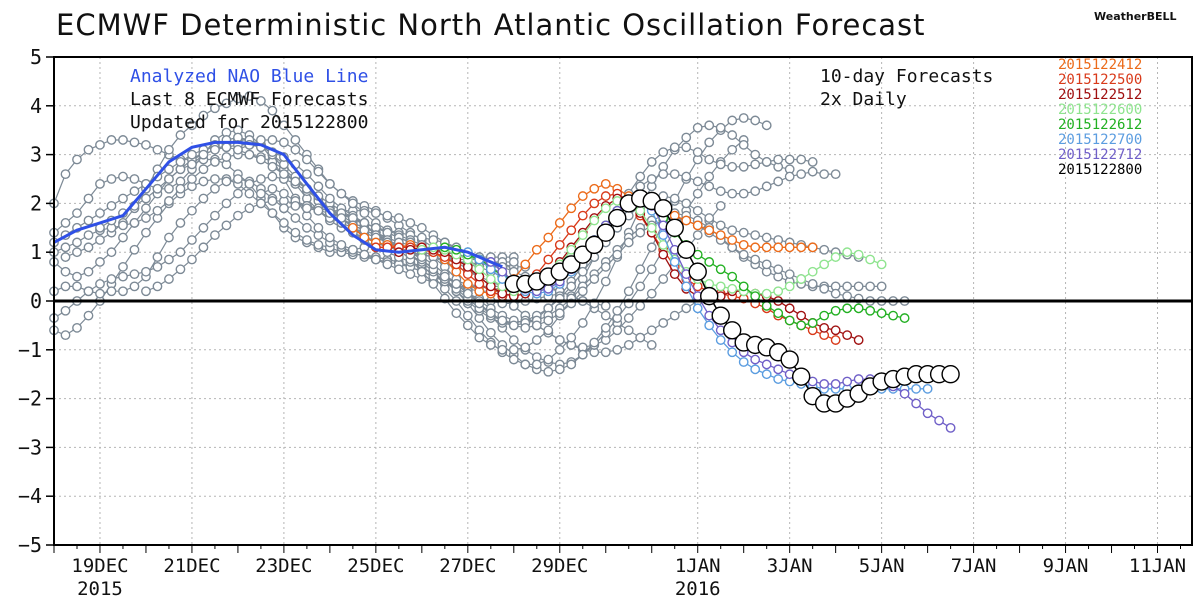  I want to click on forecast-length-note: 10-day Forecasts, so click(907, 76).